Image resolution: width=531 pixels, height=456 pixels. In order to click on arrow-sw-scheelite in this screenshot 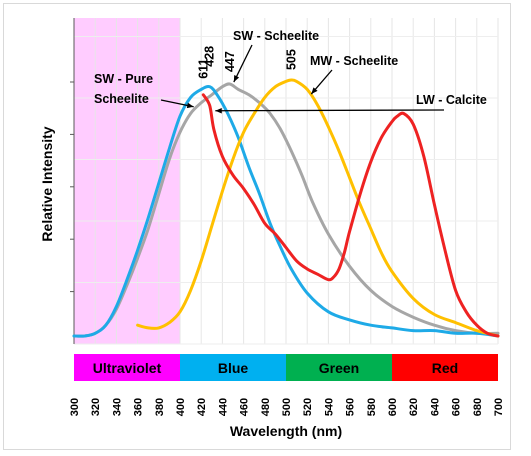, I will do `click(243, 63)`.